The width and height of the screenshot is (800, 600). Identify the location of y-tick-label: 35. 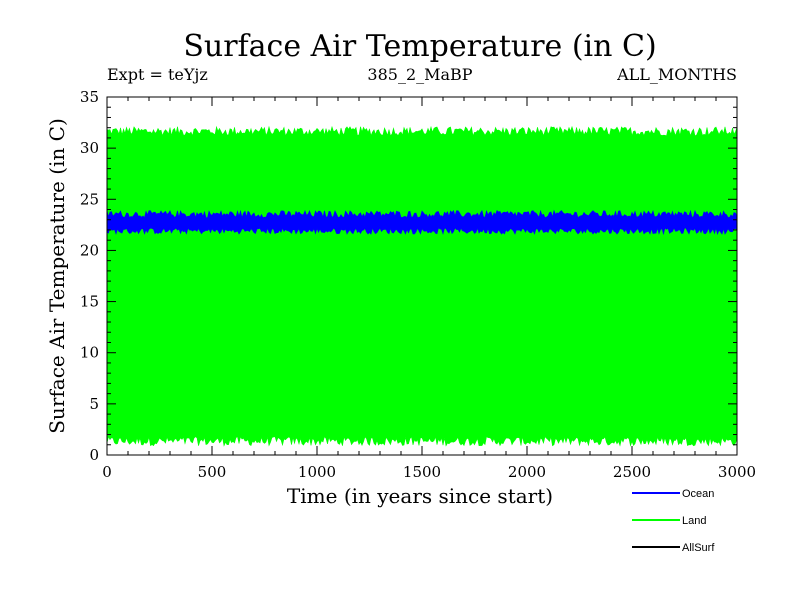
(89, 97).